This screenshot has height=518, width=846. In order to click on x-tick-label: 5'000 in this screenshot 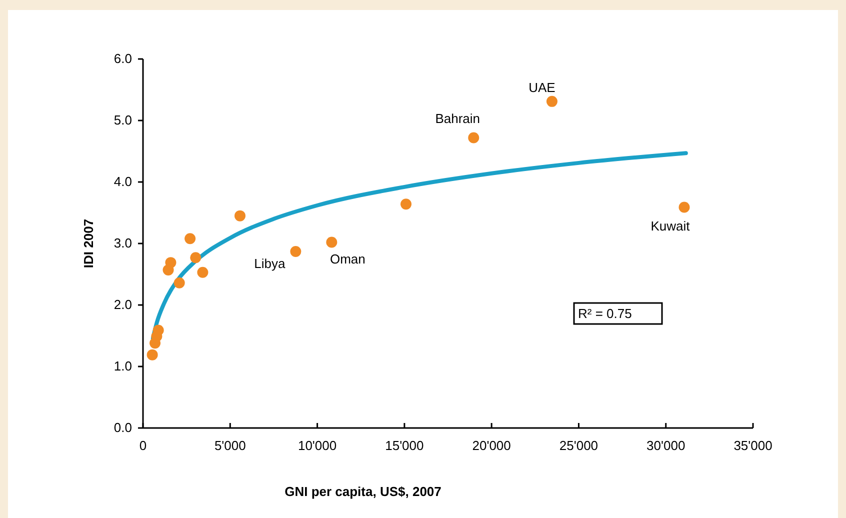, I will do `click(230, 446)`.